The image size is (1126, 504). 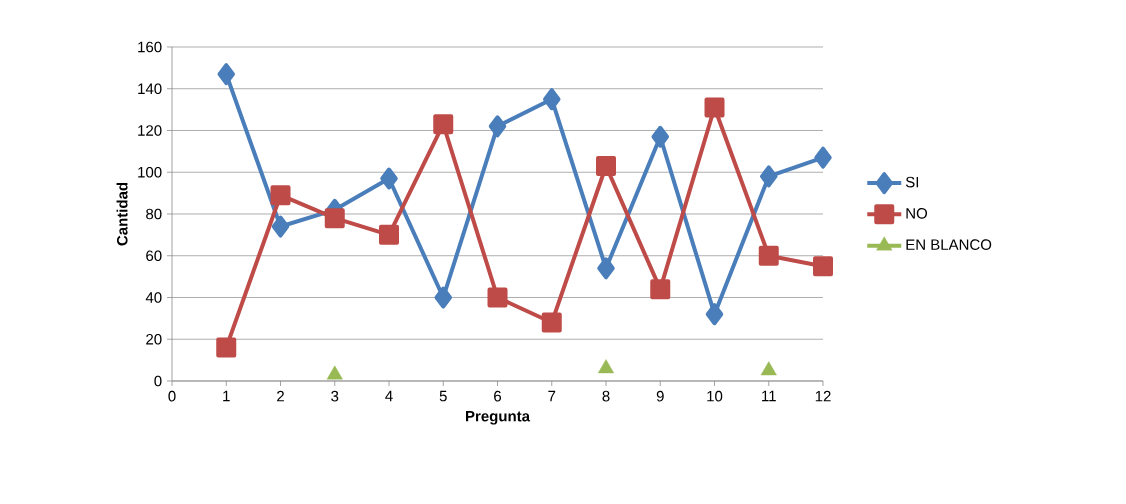 What do you see at coordinates (280, 396) in the screenshot?
I see `x-tick-label: 2` at bounding box center [280, 396].